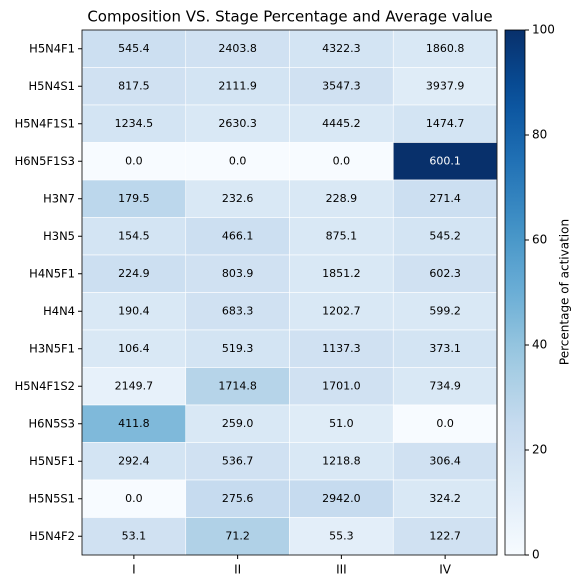 The image size is (572, 580). Describe the element at coordinates (52, 461) in the screenshot. I see `y-tick-label: H5N5F1` at that location.